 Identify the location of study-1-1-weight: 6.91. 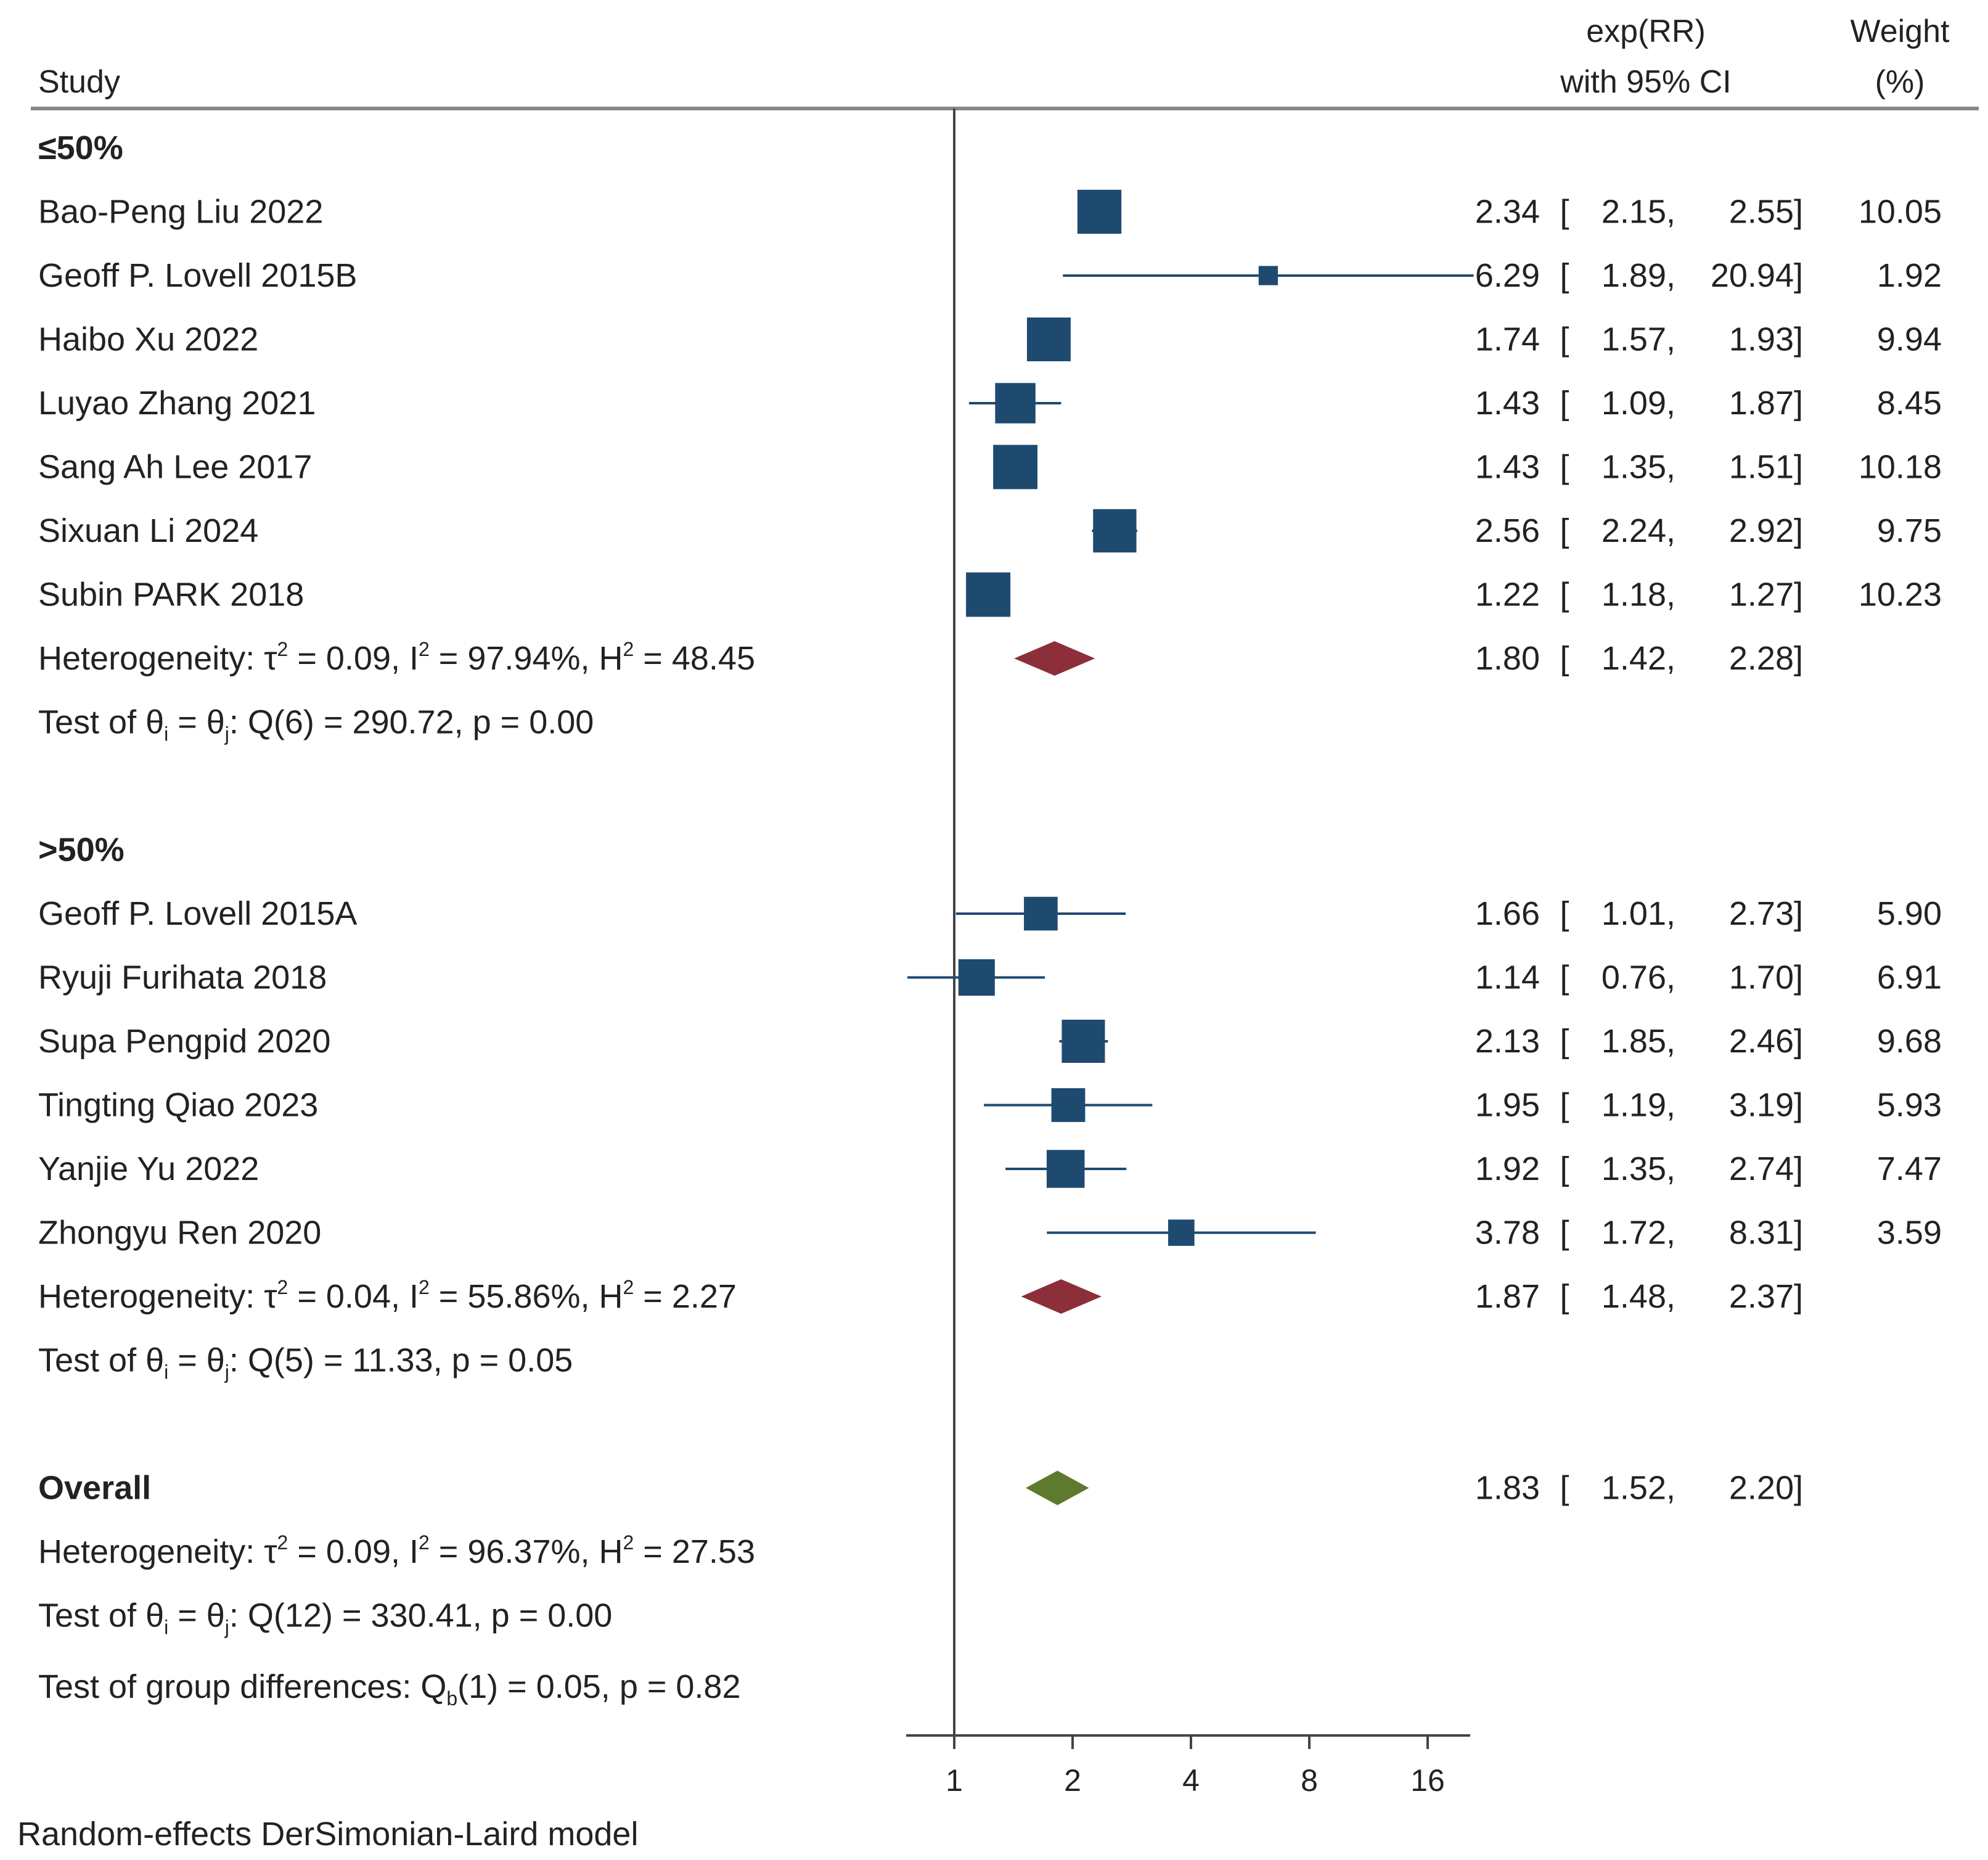
(1909, 977).